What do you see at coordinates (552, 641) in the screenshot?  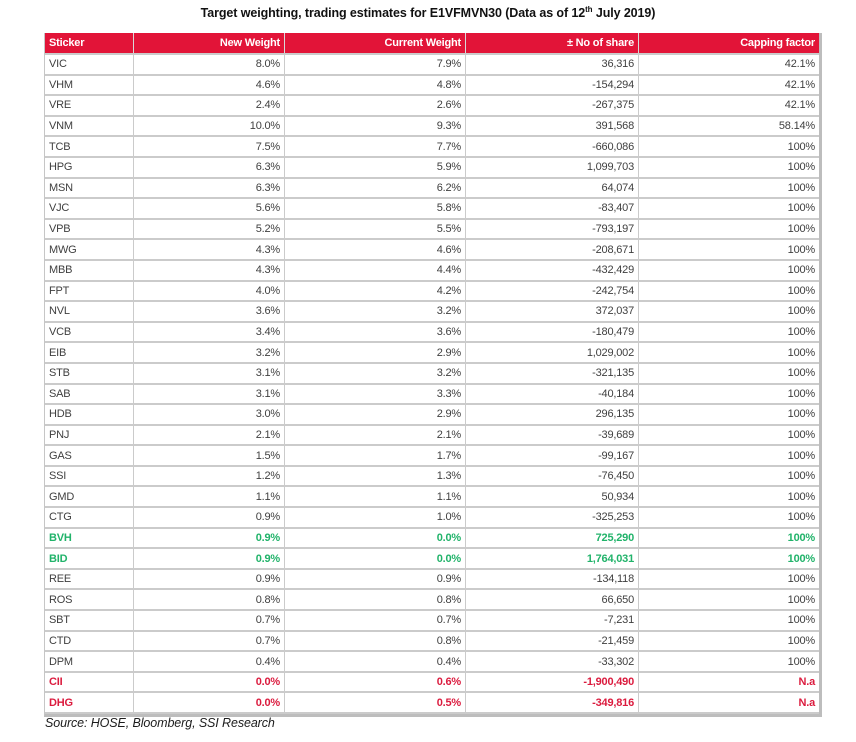 I see `cell-no-of-share: -21,459` at bounding box center [552, 641].